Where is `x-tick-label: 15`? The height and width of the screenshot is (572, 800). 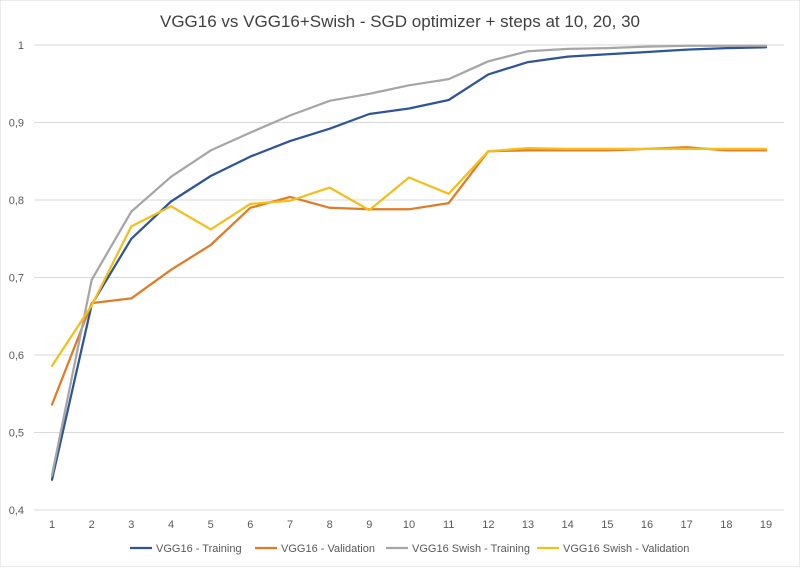 x-tick-label: 15 is located at coordinates (607, 525).